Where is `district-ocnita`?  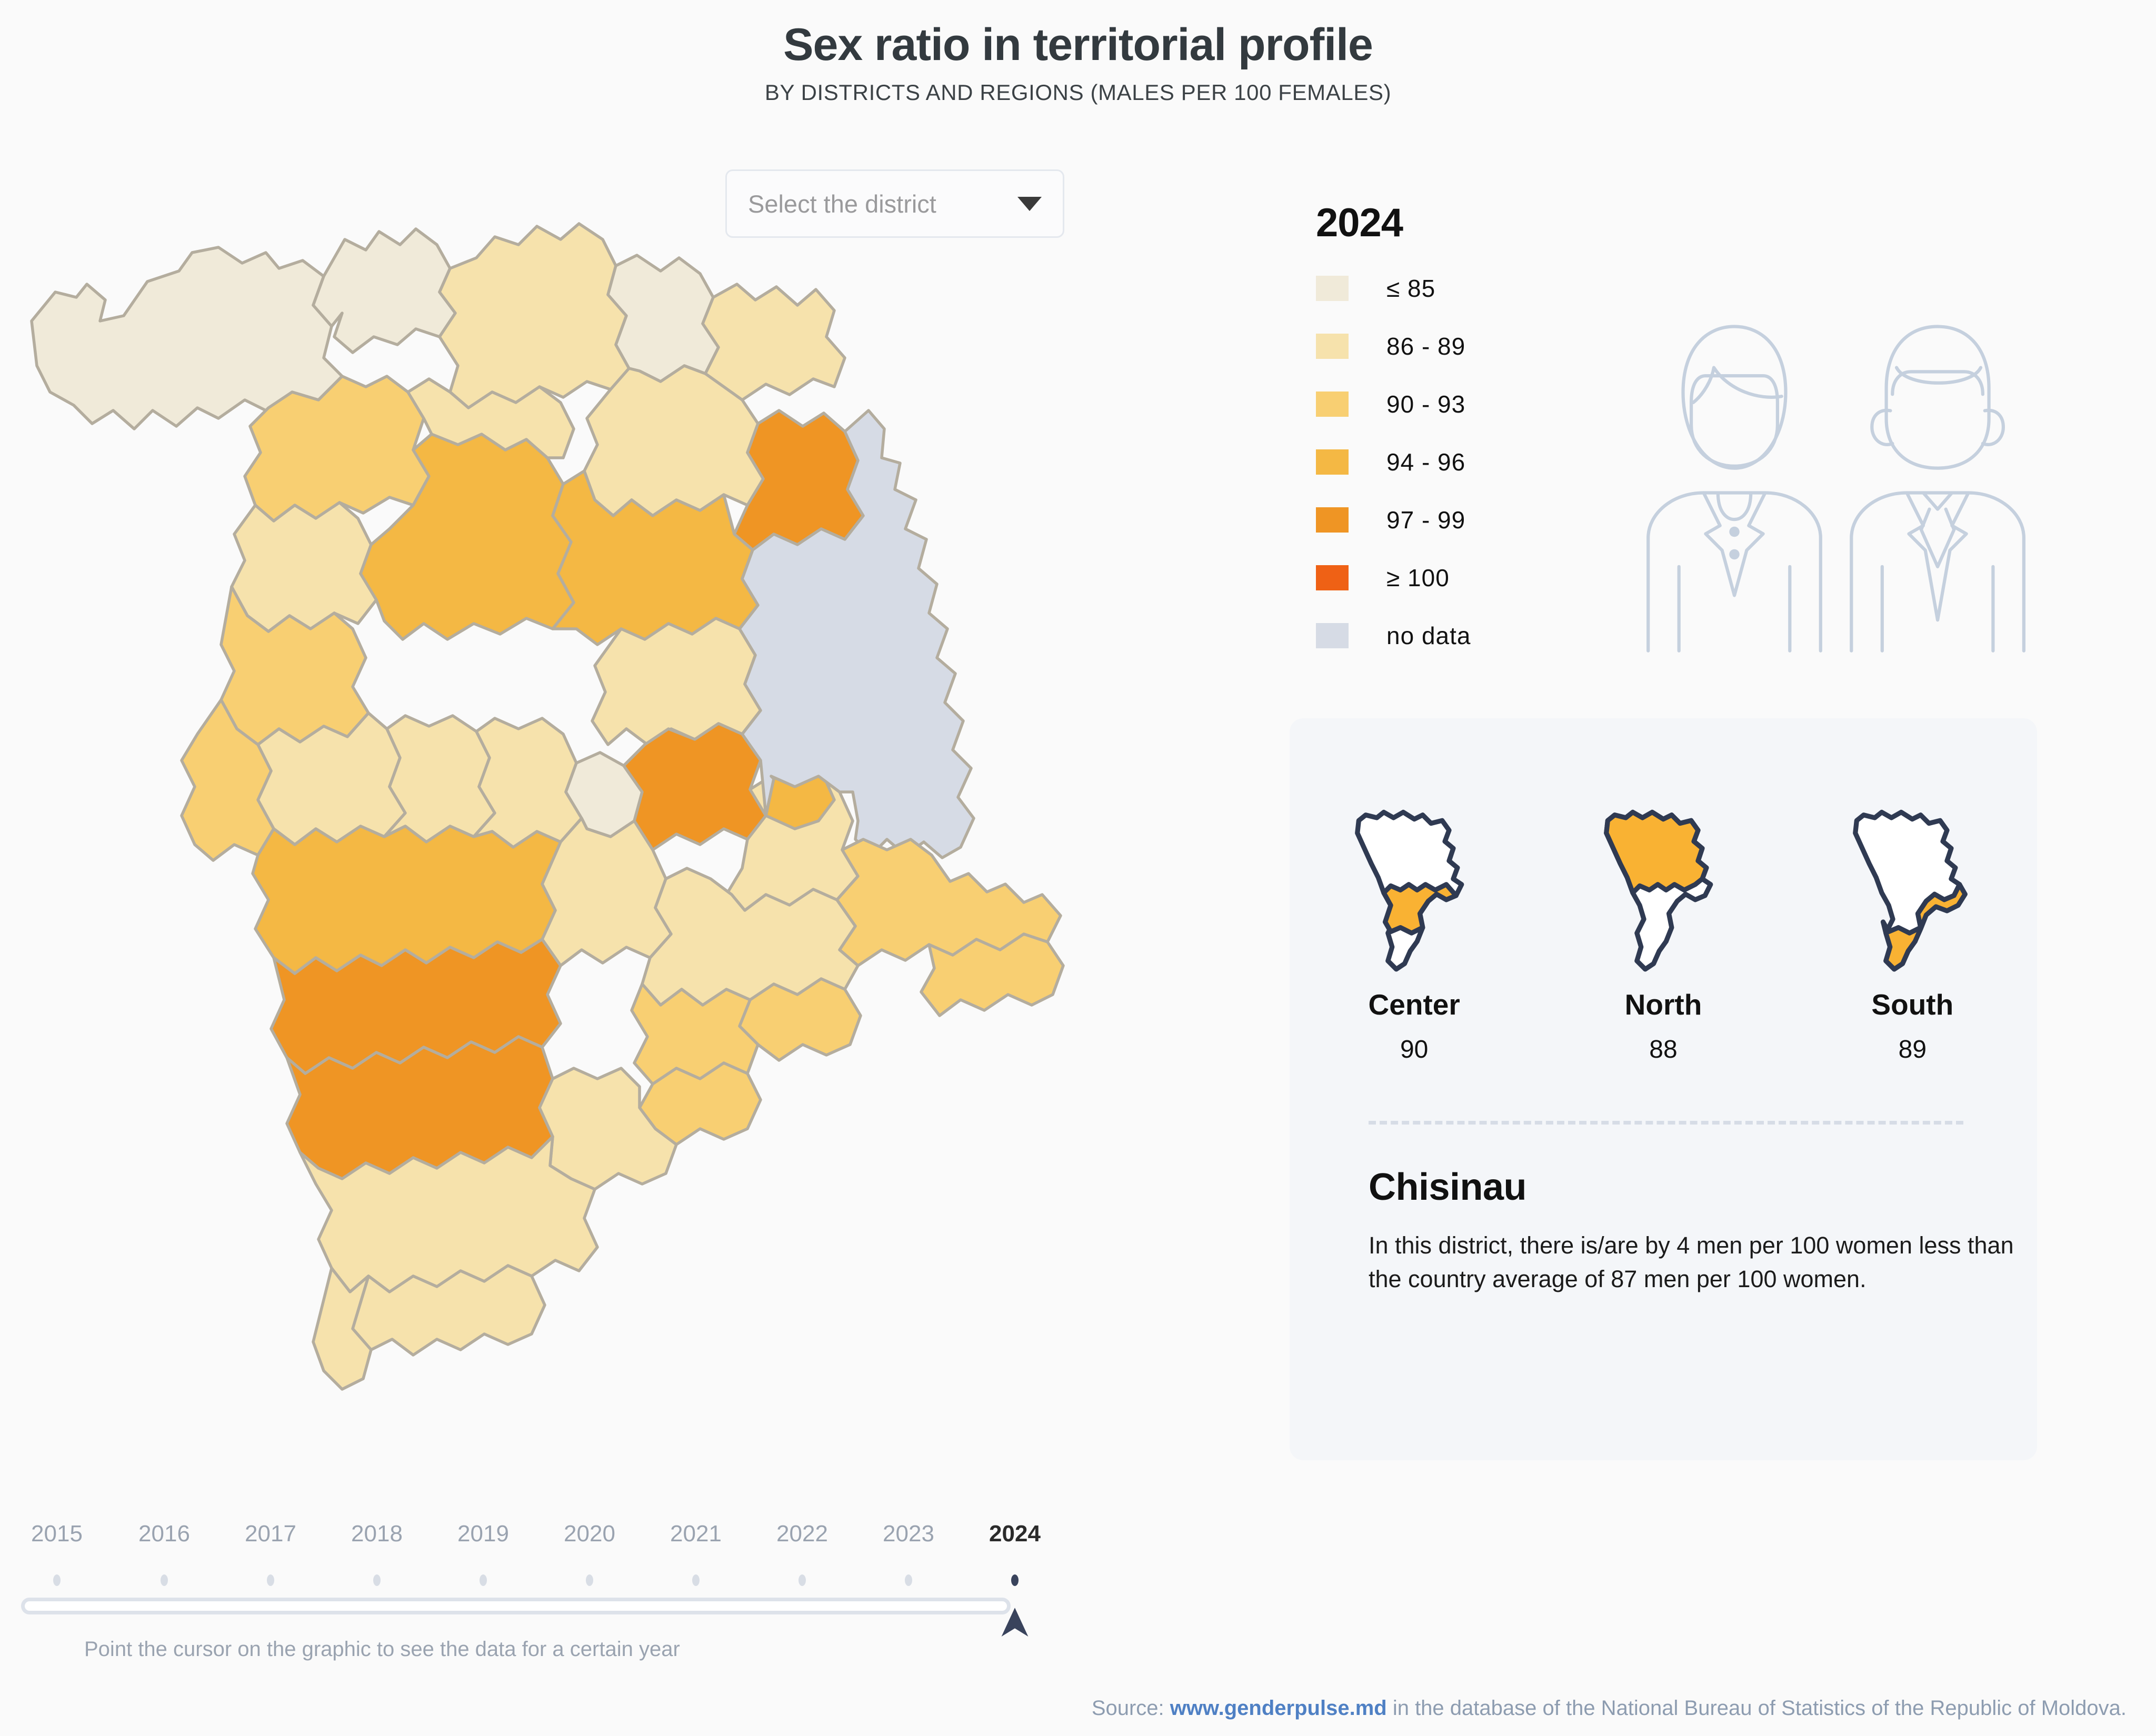 district-ocnita is located at coordinates (385, 290).